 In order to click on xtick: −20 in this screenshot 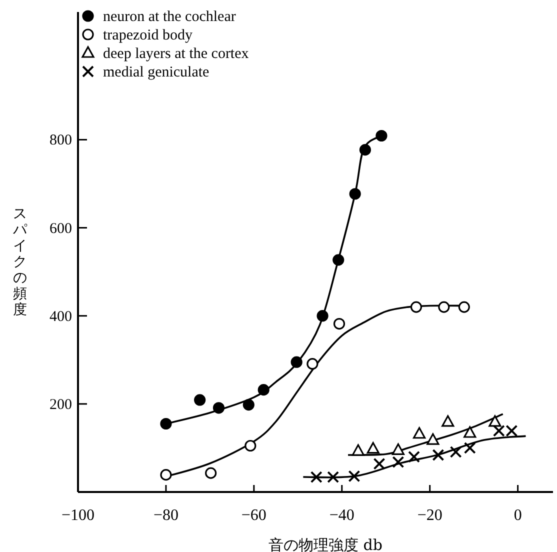, I will do `click(429, 515)`.